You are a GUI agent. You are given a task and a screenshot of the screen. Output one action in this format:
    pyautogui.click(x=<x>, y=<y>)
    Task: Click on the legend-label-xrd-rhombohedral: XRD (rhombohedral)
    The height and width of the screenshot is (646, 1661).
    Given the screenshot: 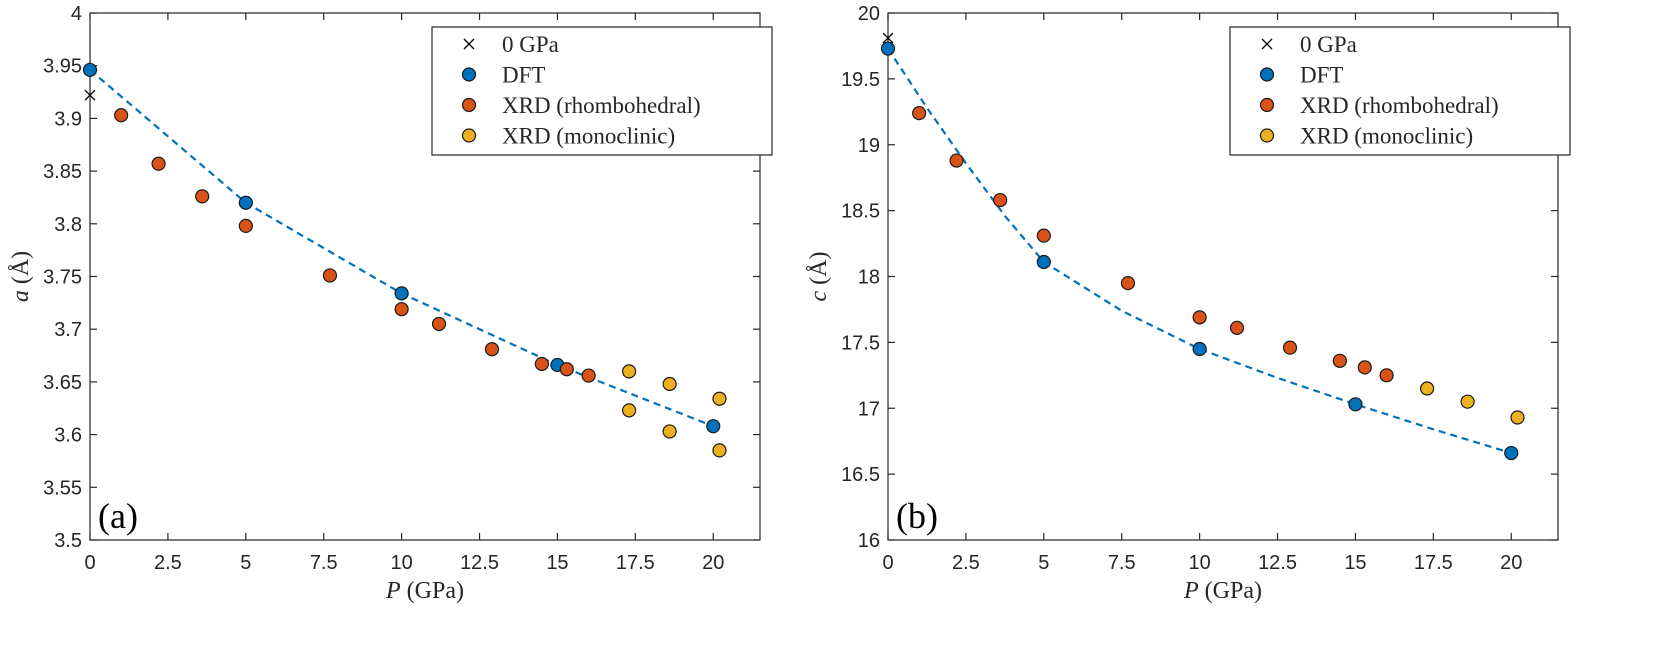 What is the action you would take?
    pyautogui.click(x=1399, y=105)
    